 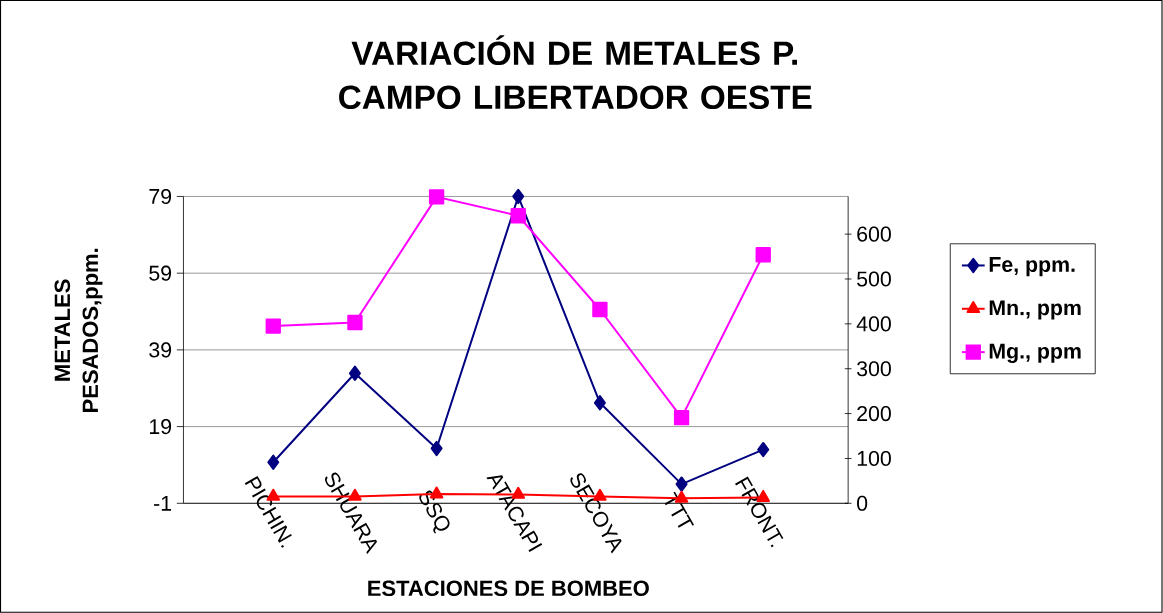 I want to click on y-tick-label: 39, so click(x=160, y=350).